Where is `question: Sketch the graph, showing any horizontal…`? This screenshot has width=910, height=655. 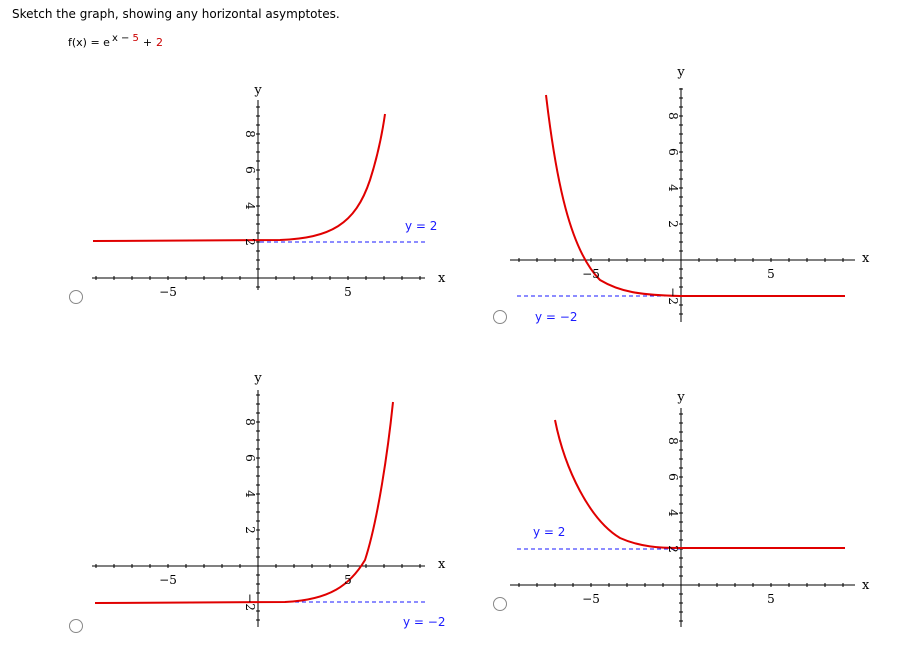 question: Sketch the graph, showing any horizontal… is located at coordinates (176, 14).